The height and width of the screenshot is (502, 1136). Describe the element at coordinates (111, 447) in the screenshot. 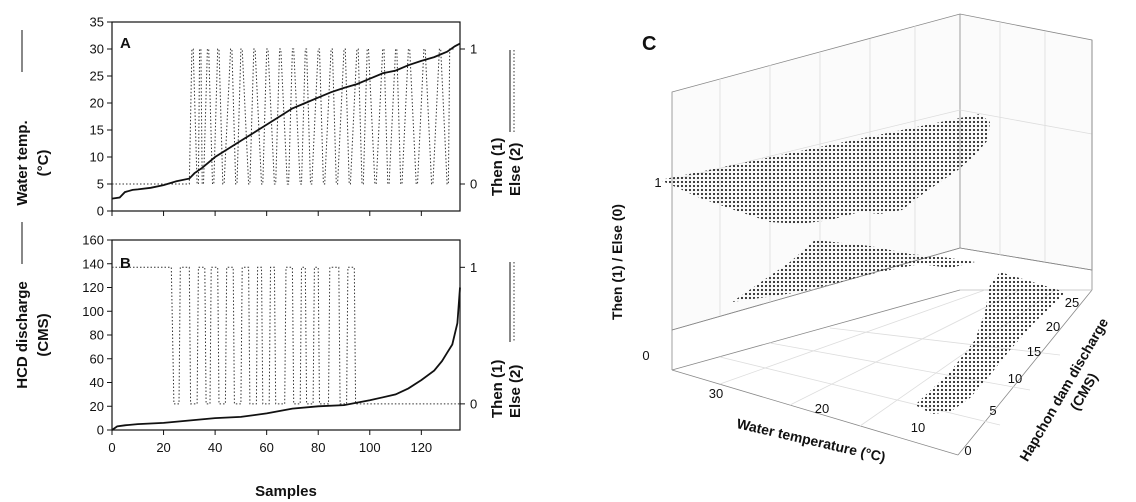

I see `x-tick-label: 0` at that location.